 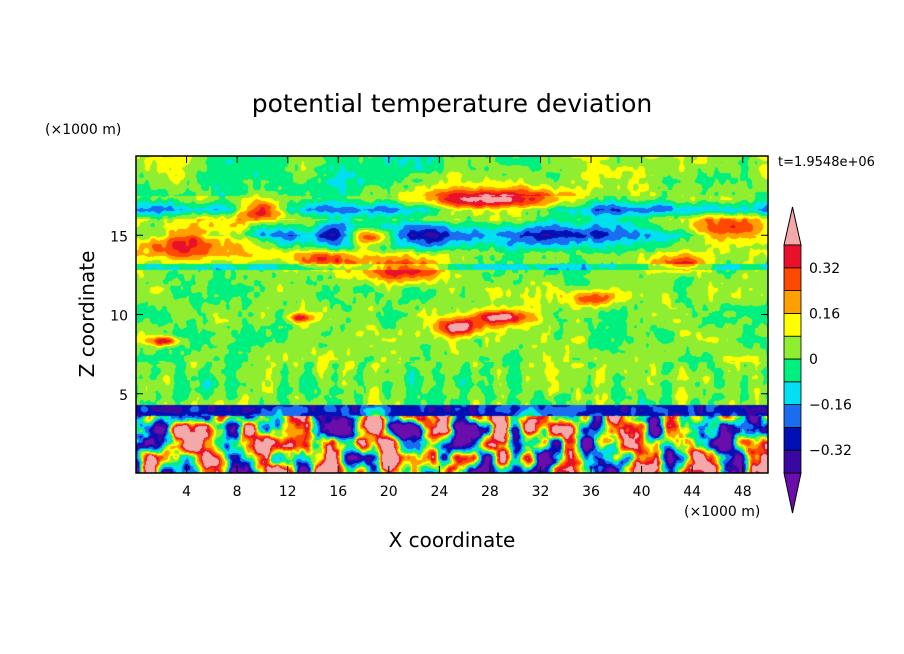 I want to click on x-tick-label: 40, so click(x=642, y=492).